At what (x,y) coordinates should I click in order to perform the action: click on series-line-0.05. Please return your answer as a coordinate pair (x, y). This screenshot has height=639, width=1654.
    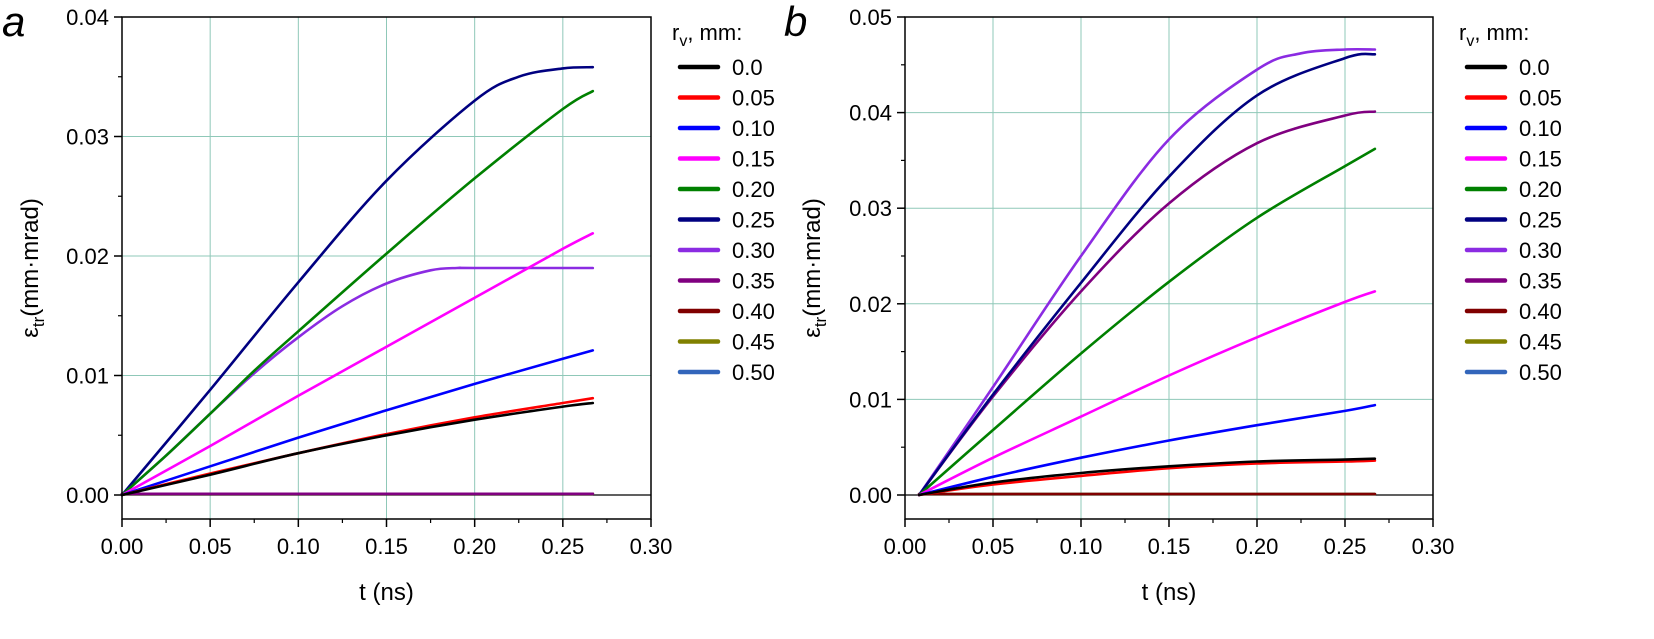
    Looking at the image, I should click on (1147, 478).